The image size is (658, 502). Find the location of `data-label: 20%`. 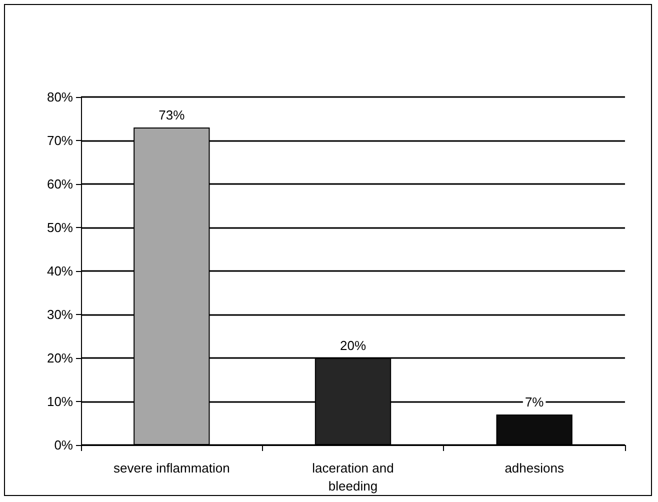

data-label: 20% is located at coordinates (353, 345).